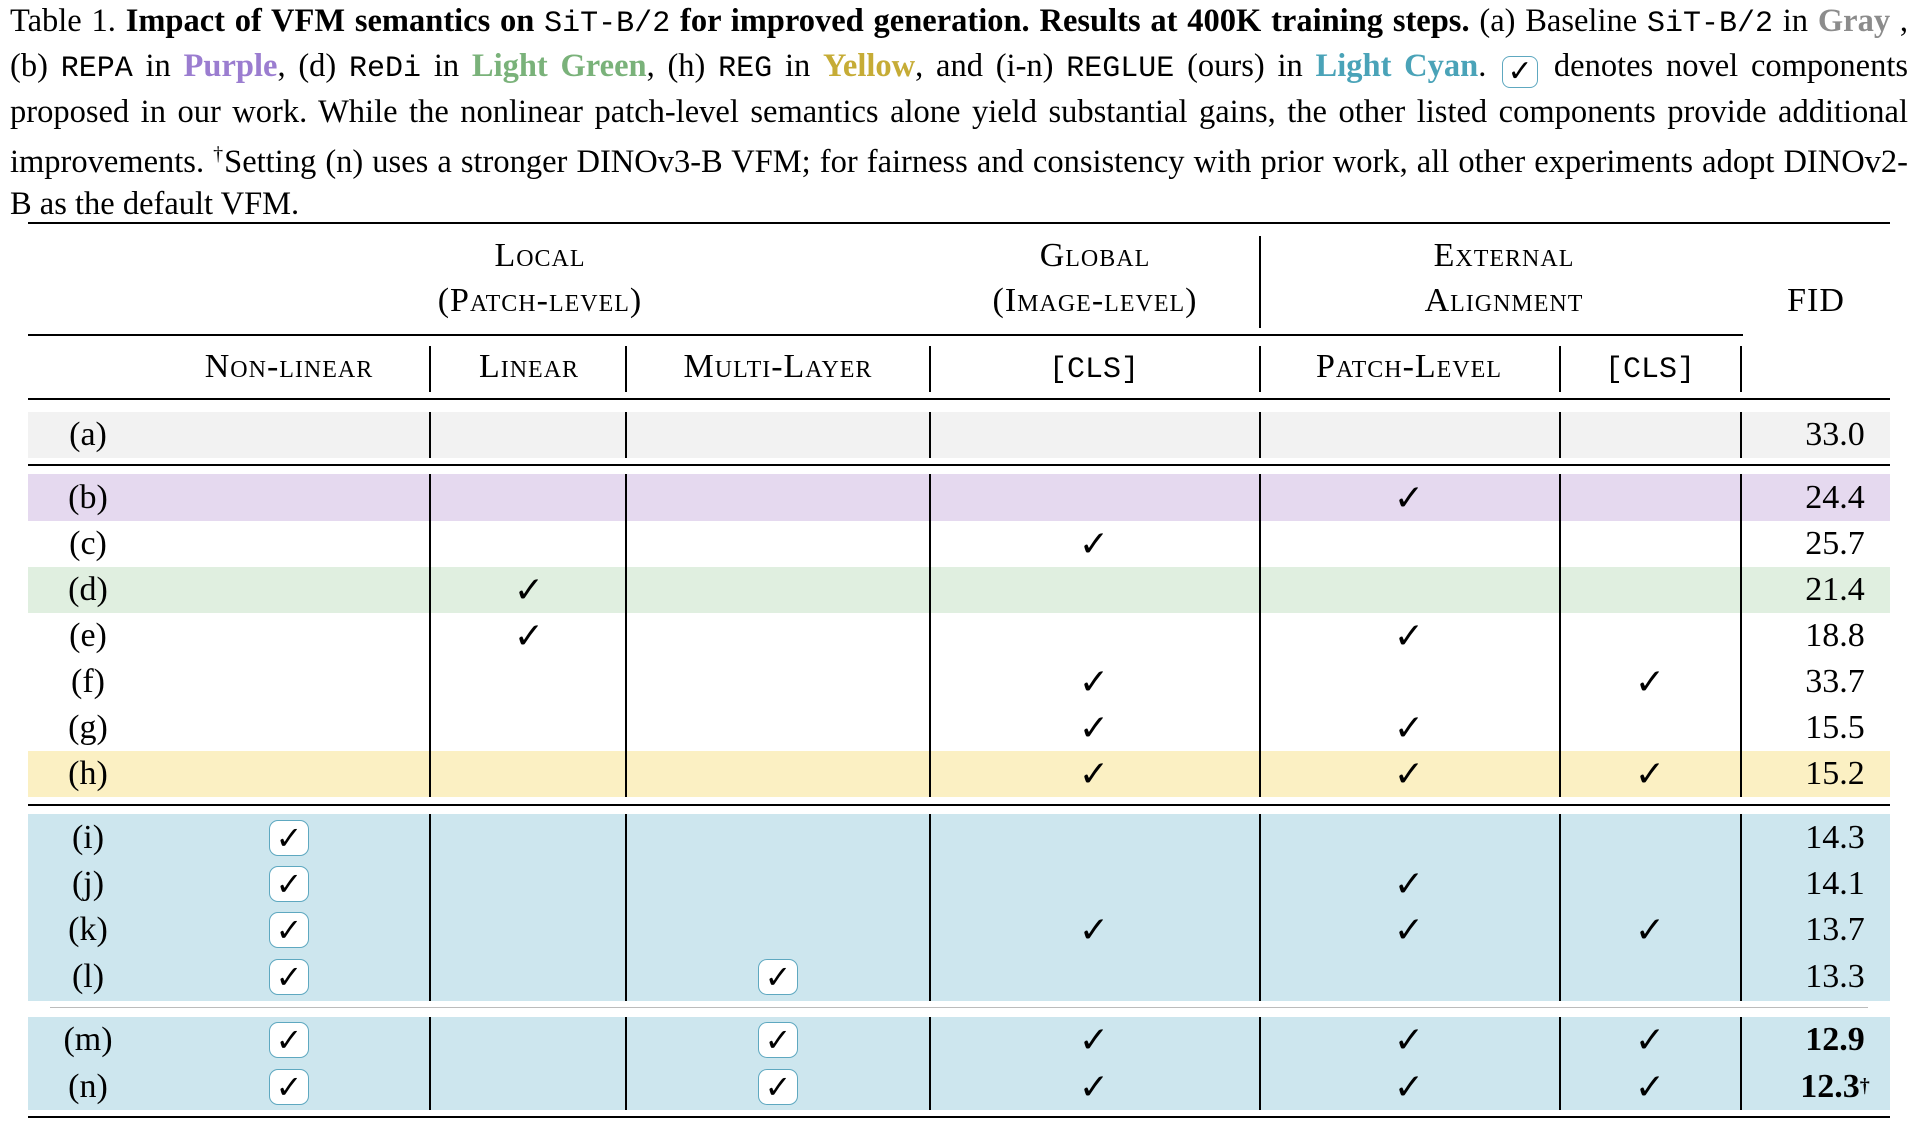  What do you see at coordinates (1095, 255) in the screenshot?
I see `header-global-line1: Global` at bounding box center [1095, 255].